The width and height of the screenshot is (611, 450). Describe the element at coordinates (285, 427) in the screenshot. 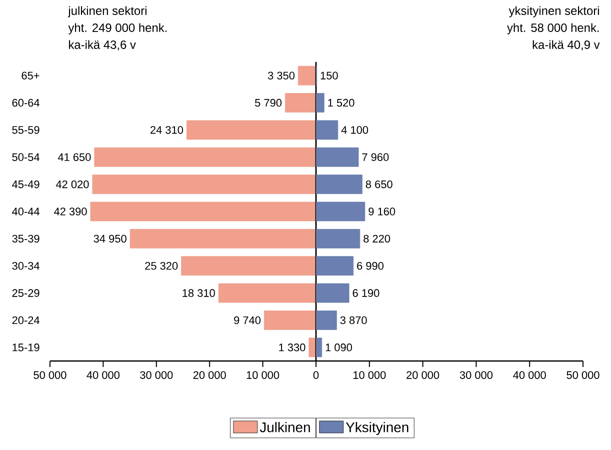

I see `legend-label: Julkinen` at that location.